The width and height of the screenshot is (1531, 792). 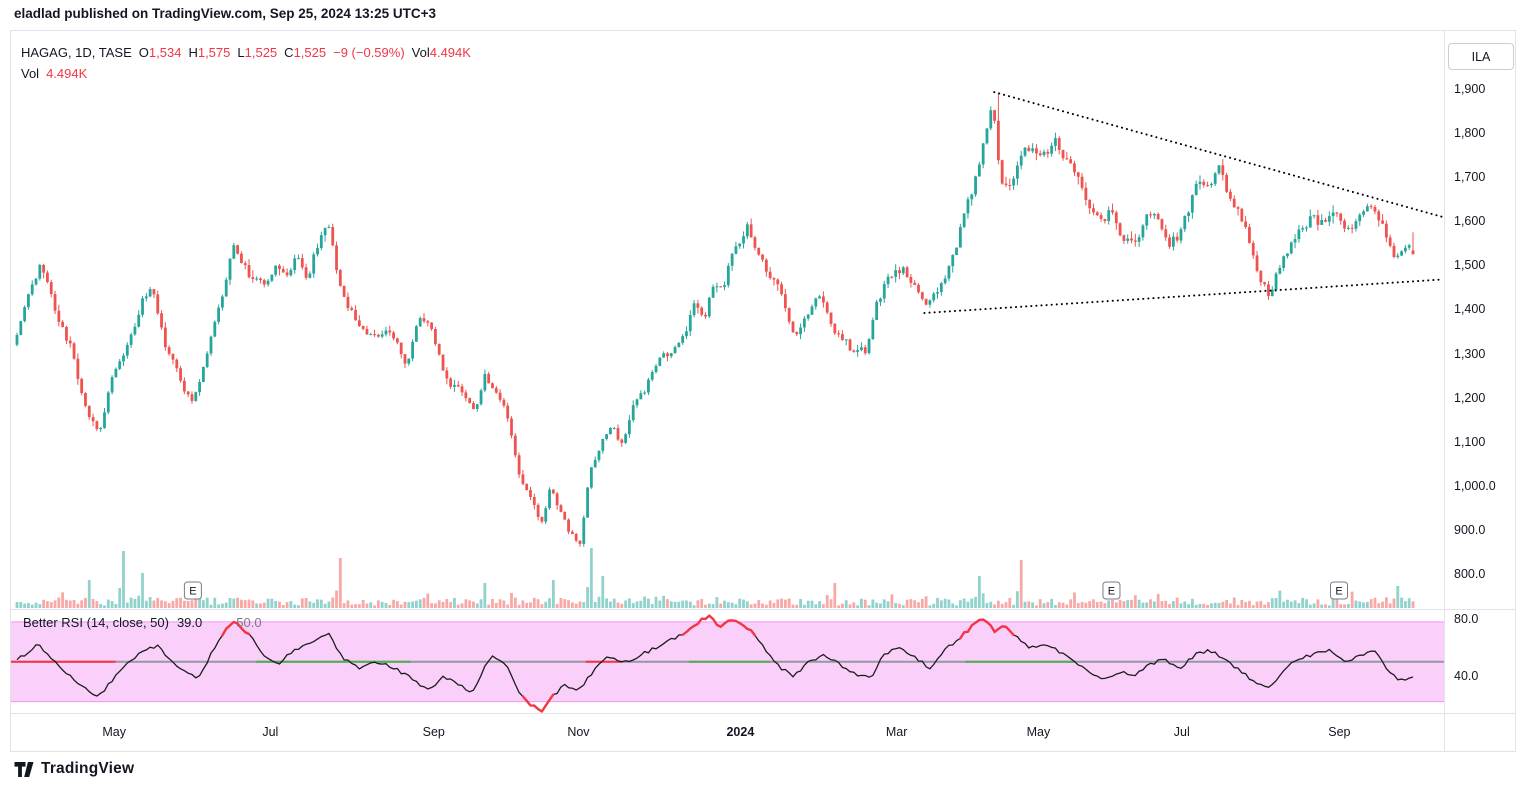 What do you see at coordinates (24, 769) in the screenshot?
I see `tradingview-logo-icon` at bounding box center [24, 769].